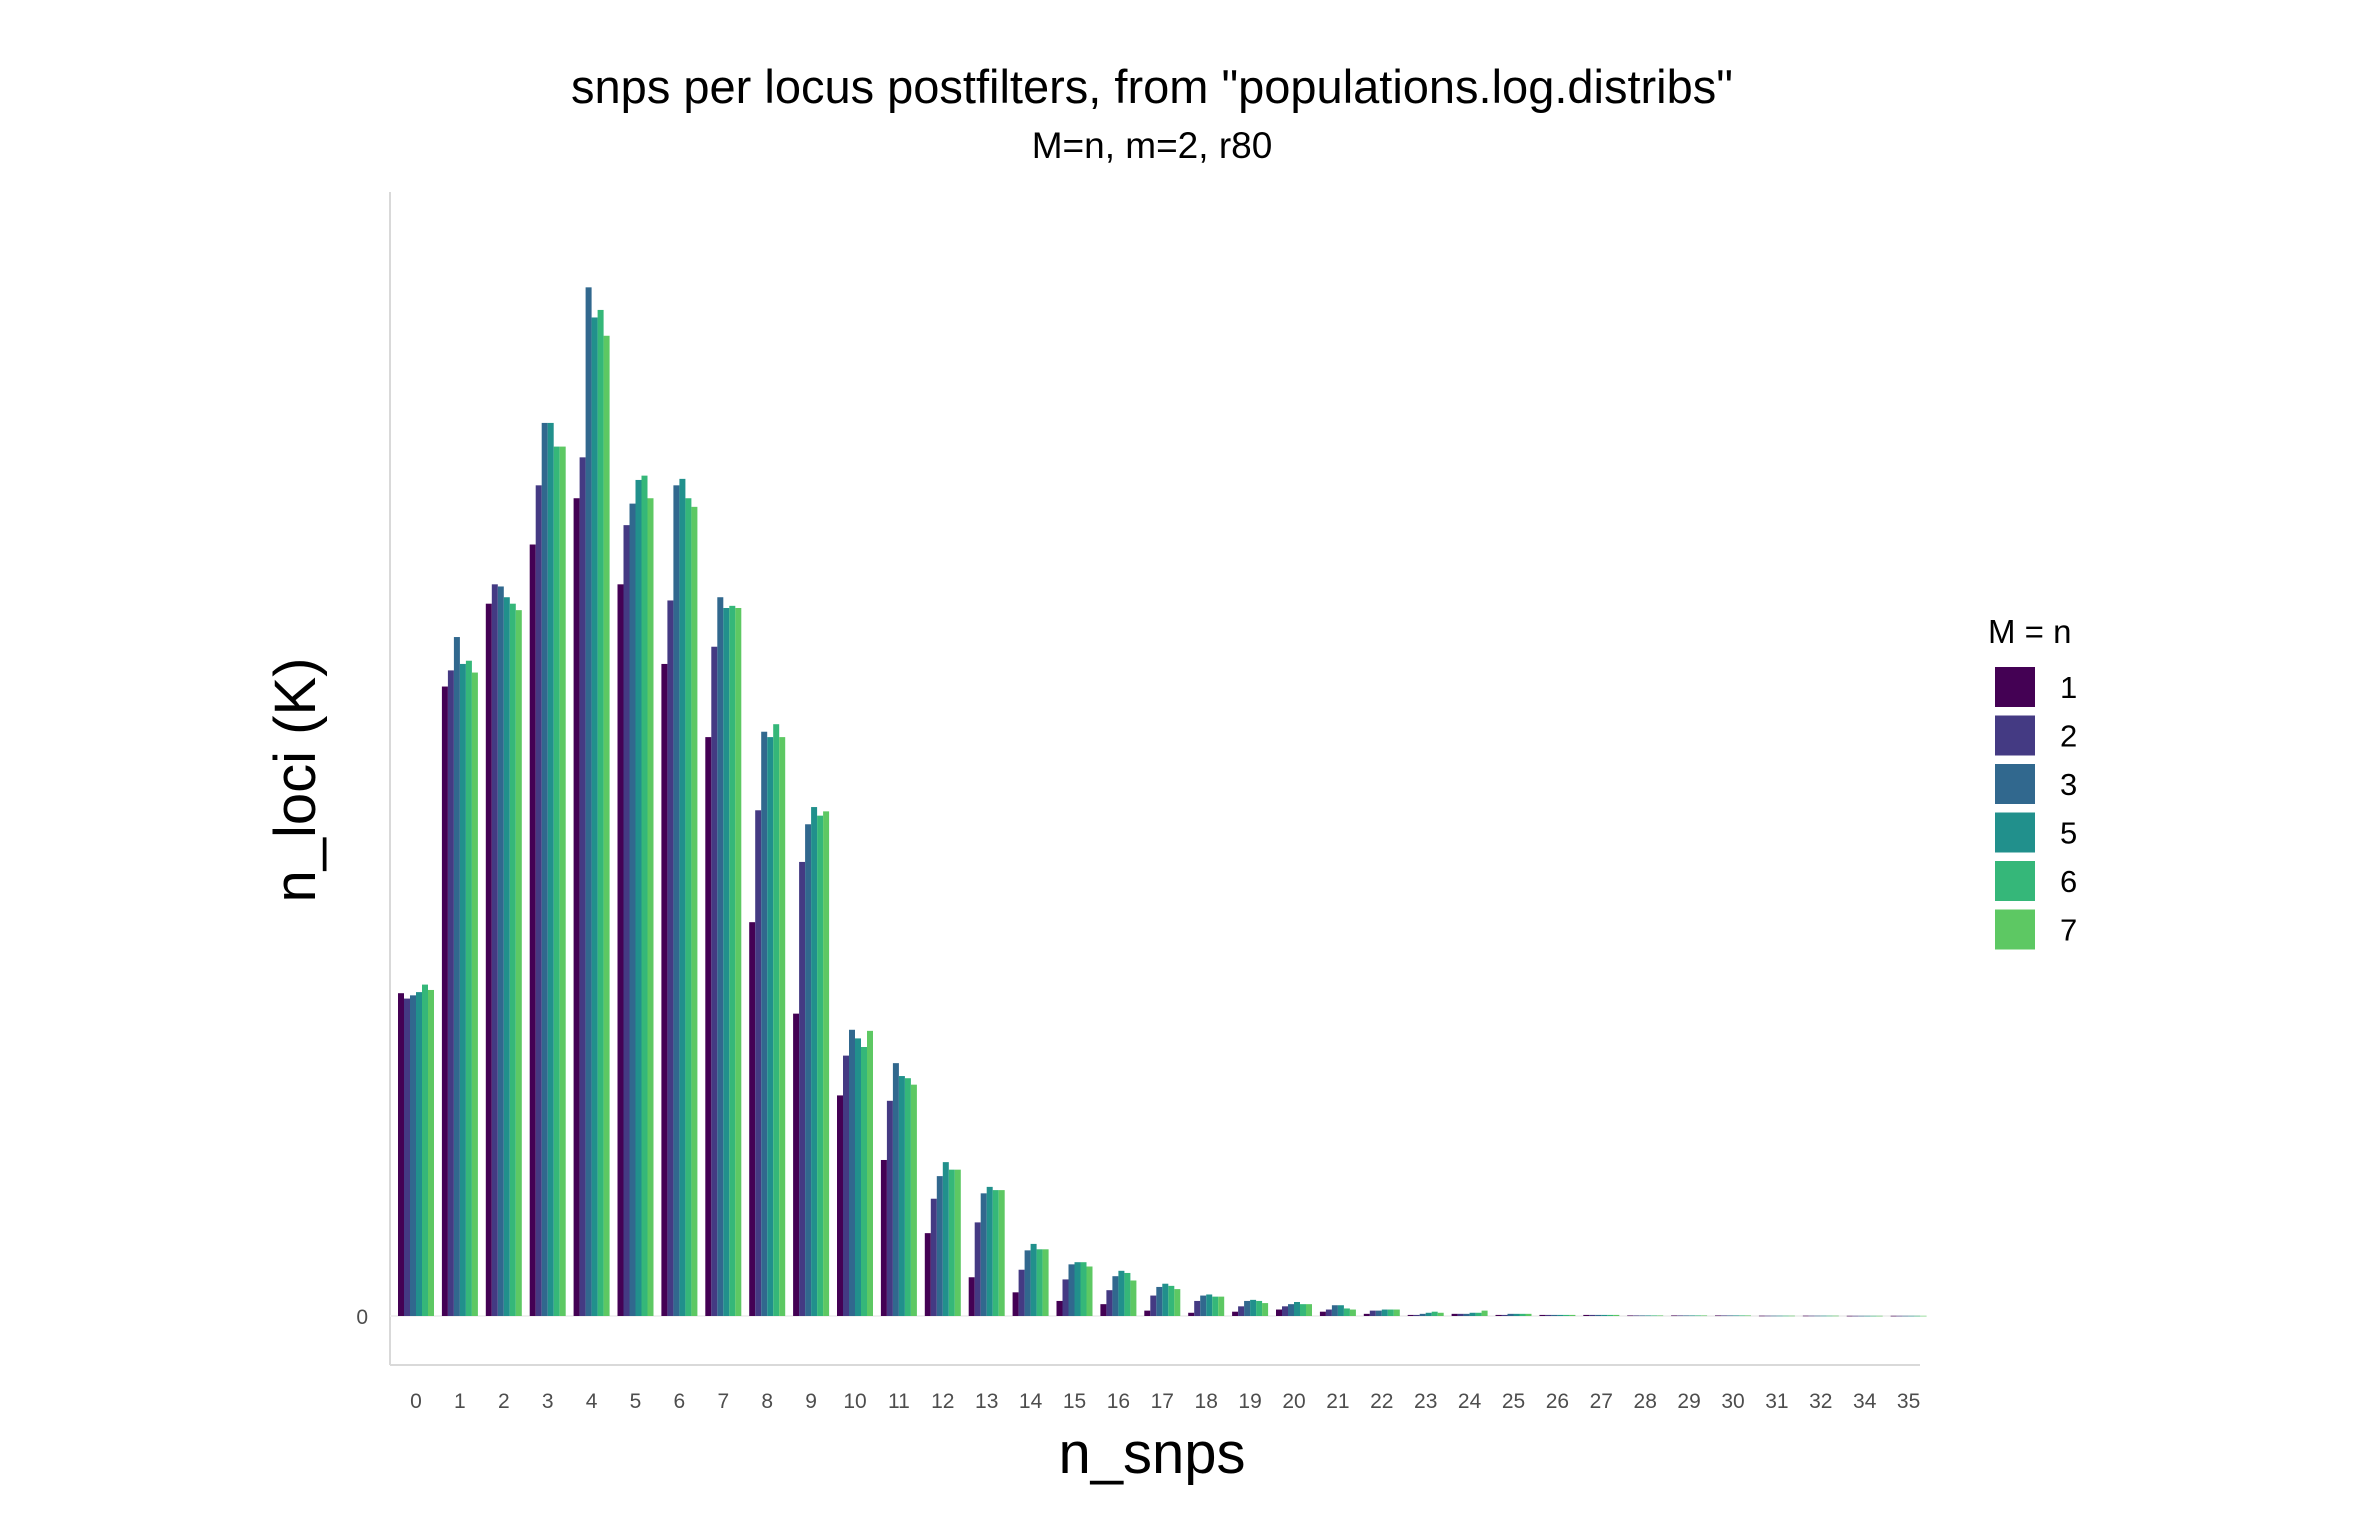 The image size is (2362, 1535). What do you see at coordinates (1241, 1311) in the screenshot?
I see `bar-19-m2` at bounding box center [1241, 1311].